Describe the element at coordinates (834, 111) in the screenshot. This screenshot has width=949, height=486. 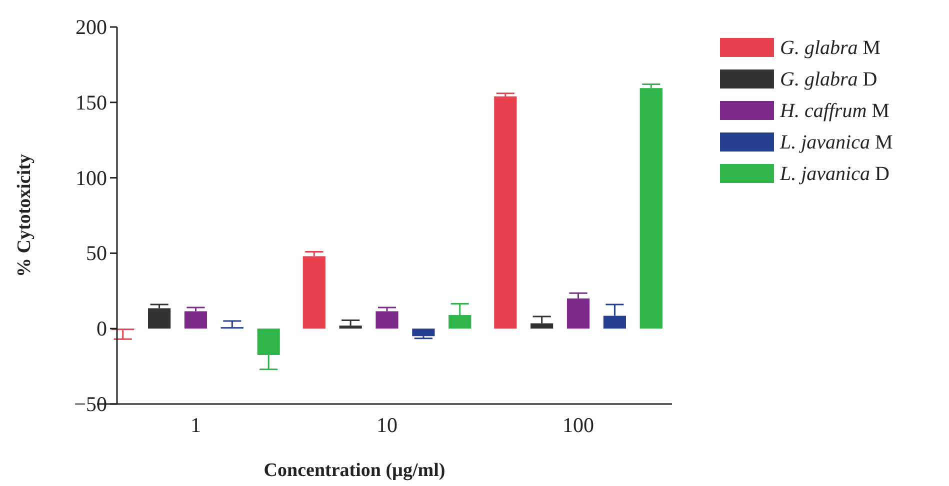
I see `legend-label: H. caffrum M` at that location.